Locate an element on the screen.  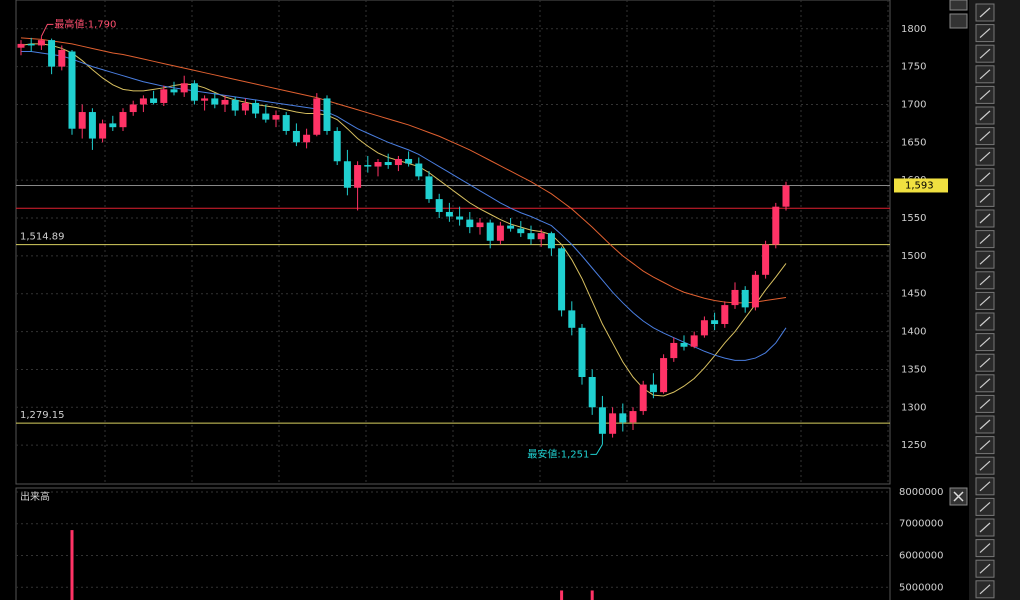
high-label: 最高値:1,790 is located at coordinates (85, 23).